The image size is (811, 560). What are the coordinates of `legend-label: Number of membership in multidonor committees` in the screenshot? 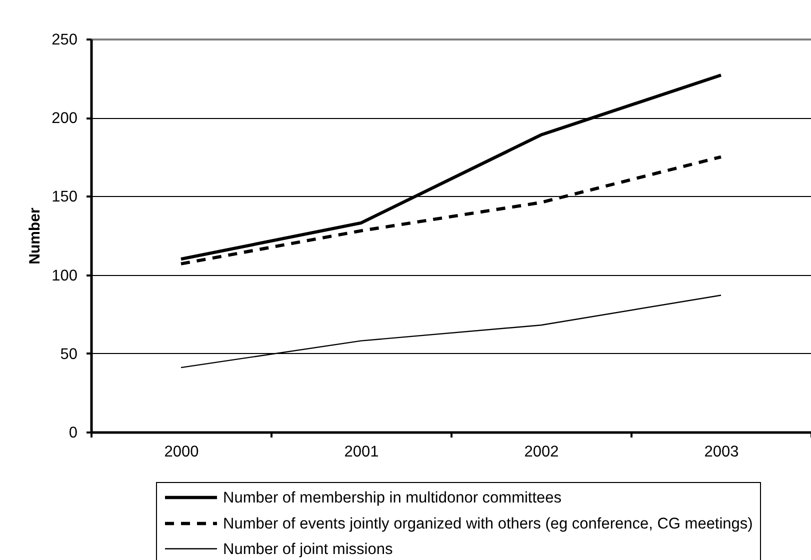 It's located at (392, 498).